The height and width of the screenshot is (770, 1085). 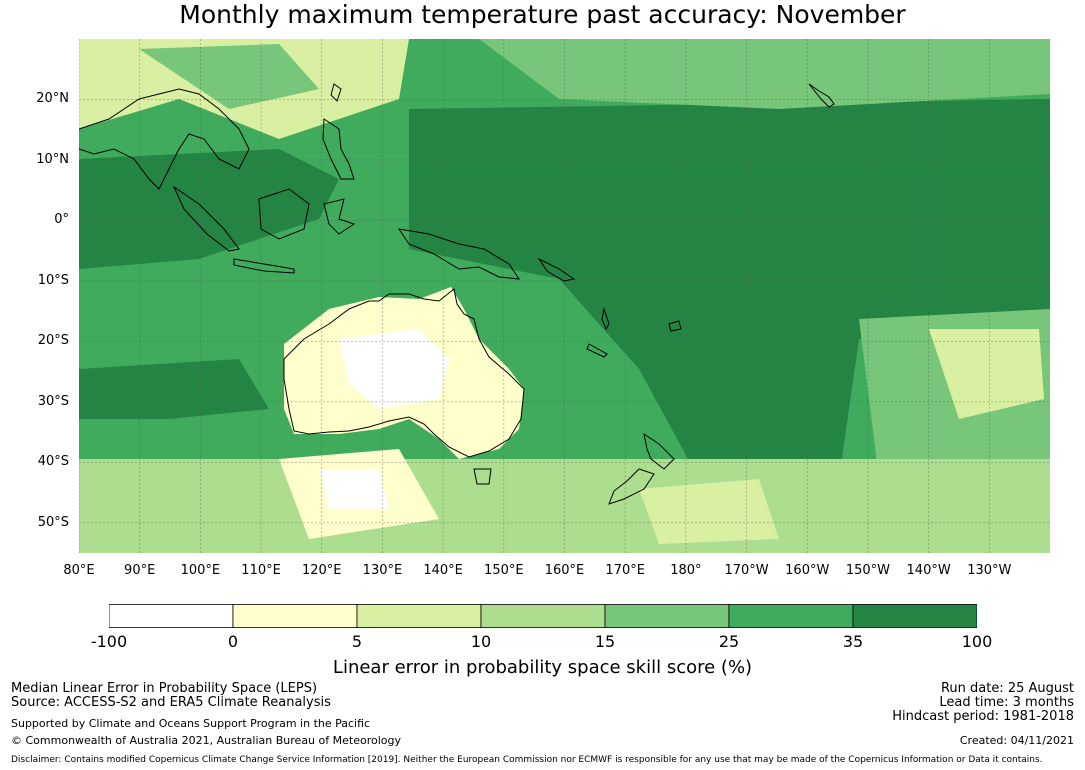 What do you see at coordinates (443, 570) in the screenshot?
I see `longitude-label: 140°E` at bounding box center [443, 570].